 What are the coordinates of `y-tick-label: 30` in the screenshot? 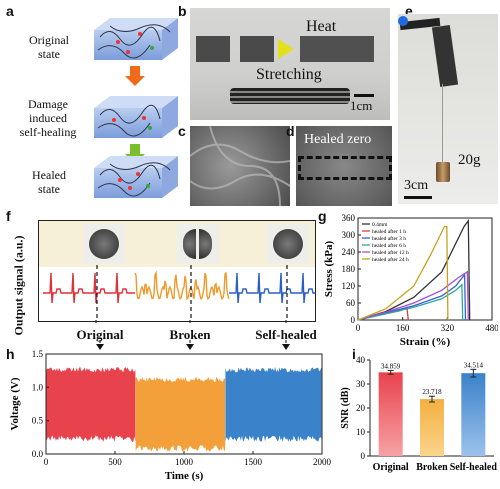 It's located at (361, 384).